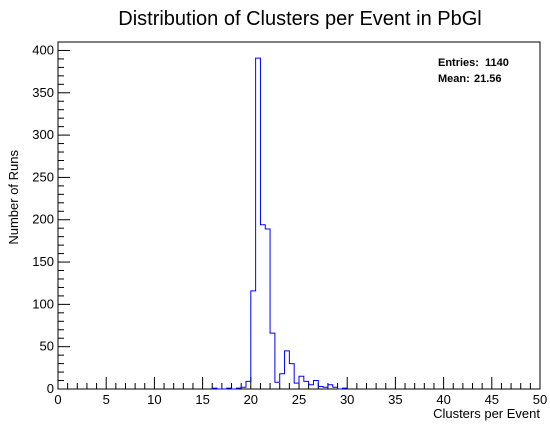 The height and width of the screenshot is (426, 550). I want to click on y-axis: 0 50 100 150 200 250 300 350 400, so click(51, 218).